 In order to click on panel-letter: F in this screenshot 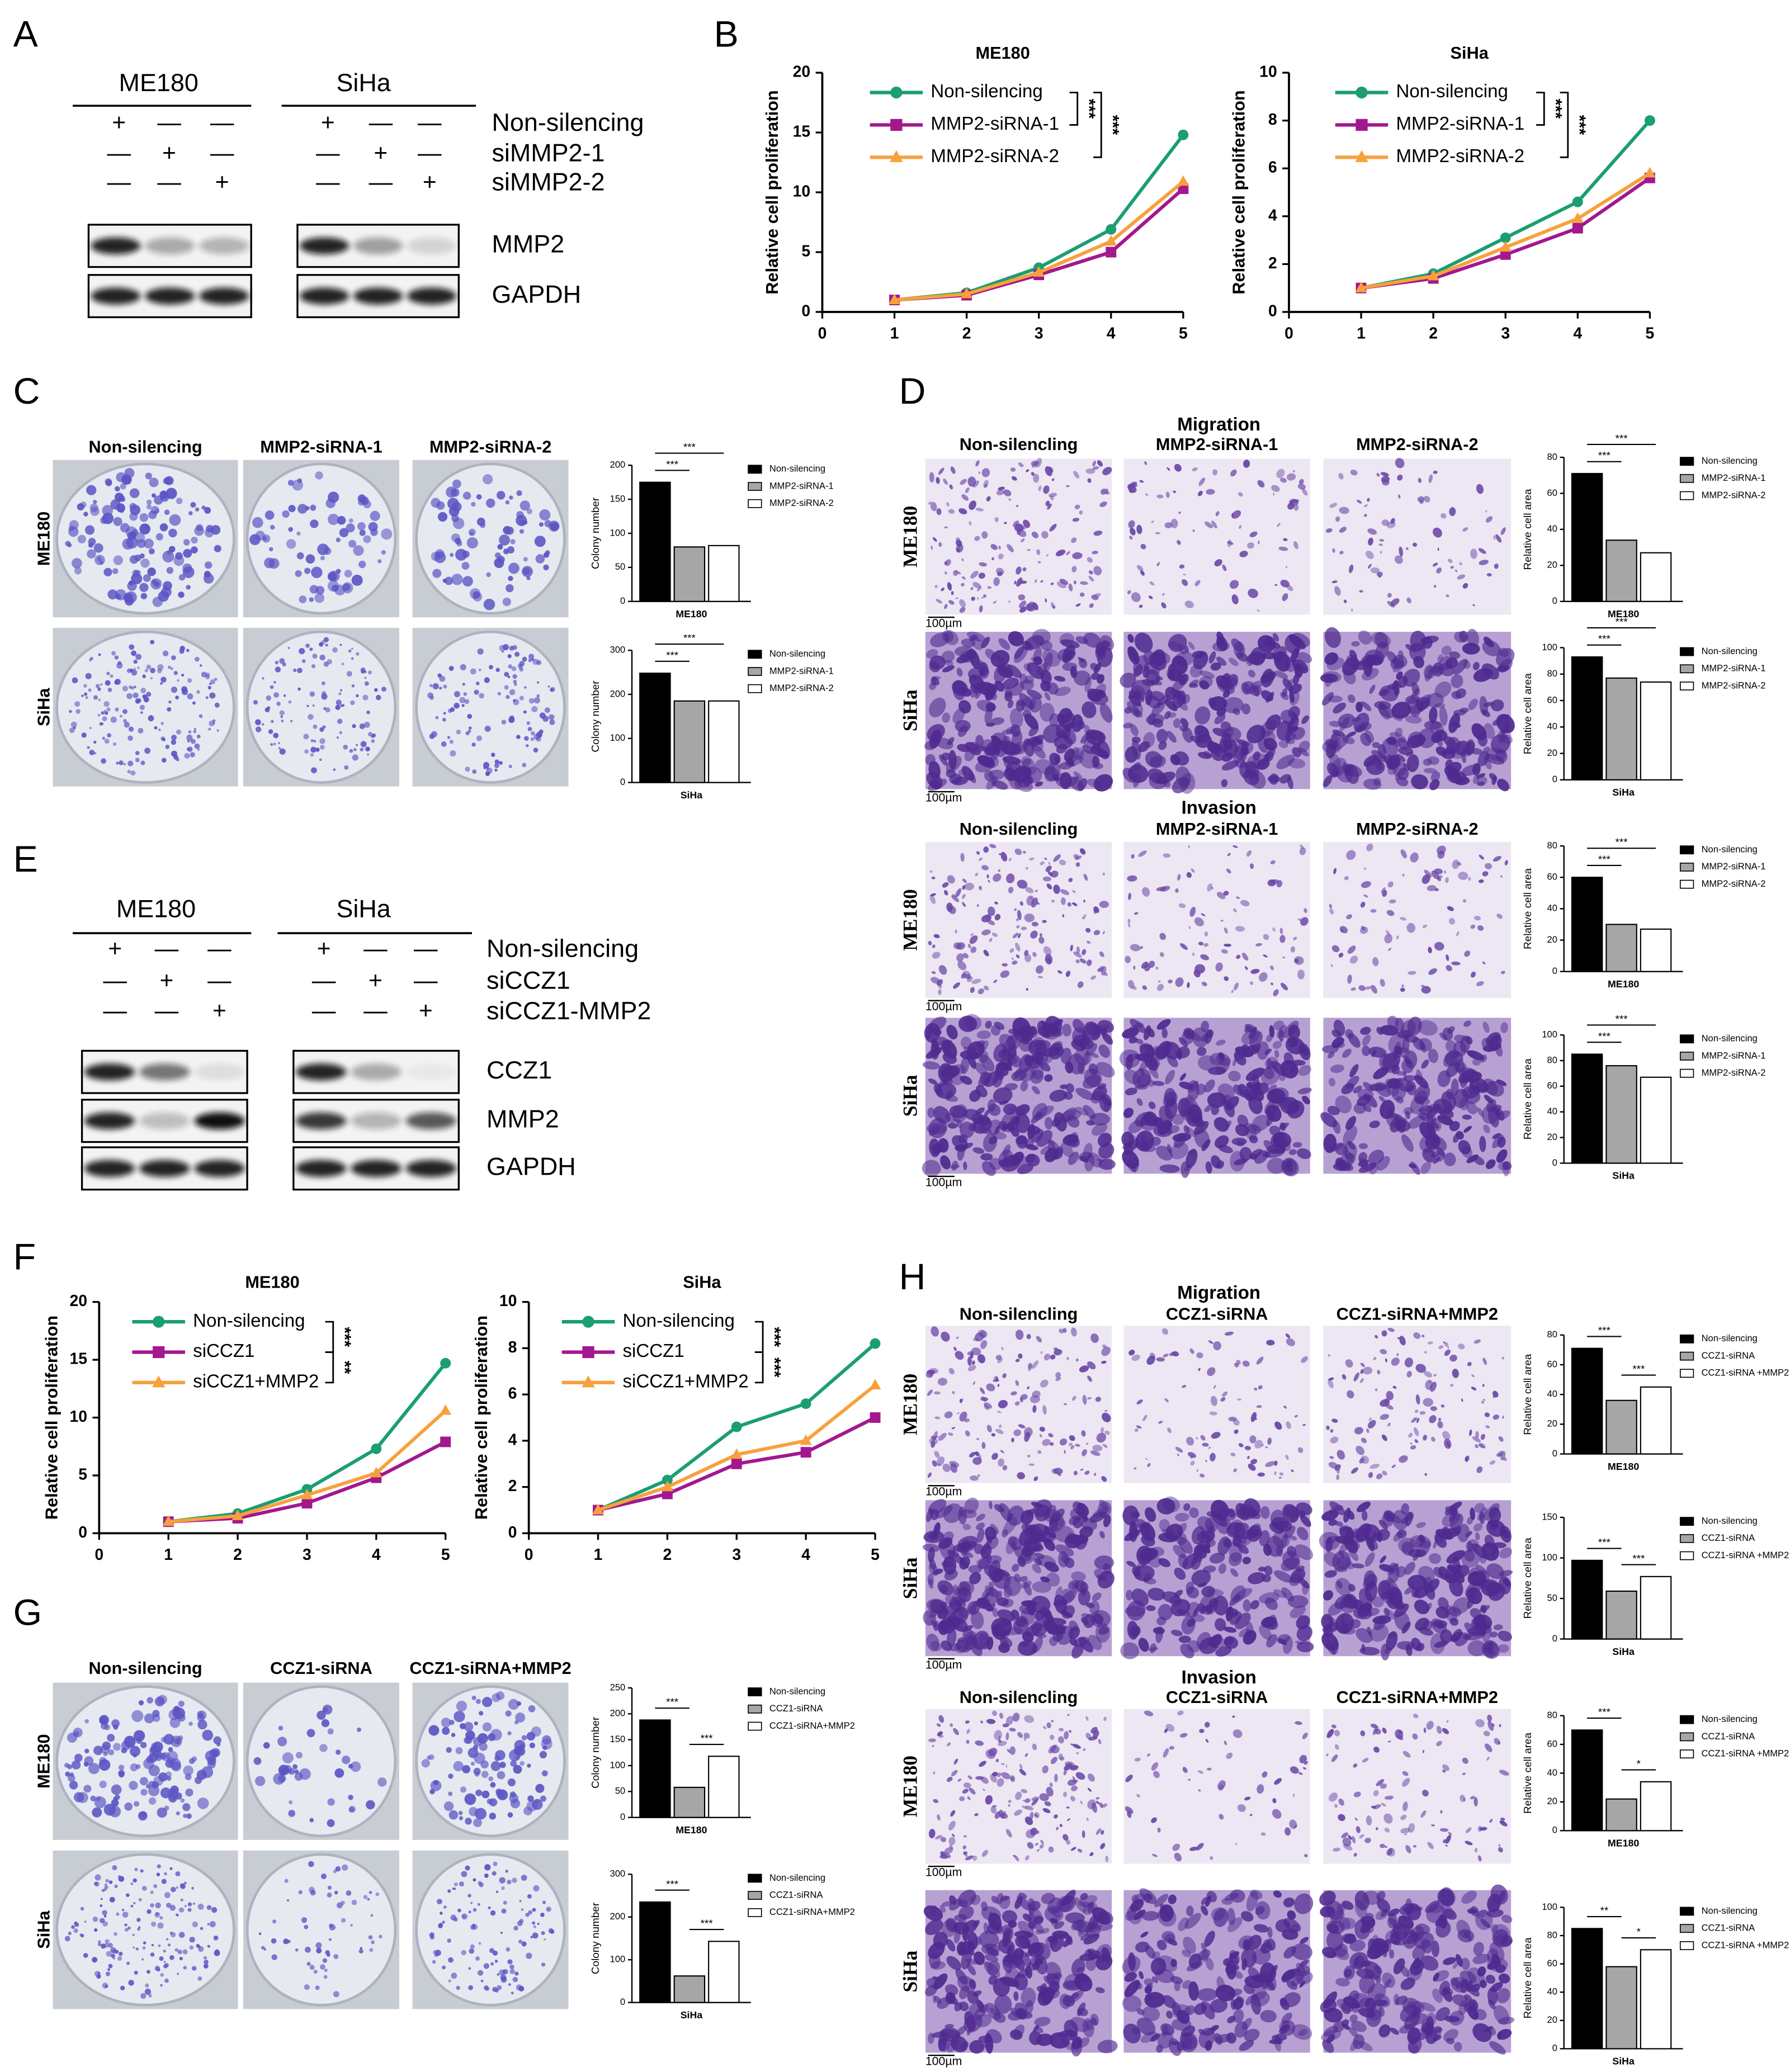, I will do `click(24, 1257)`.